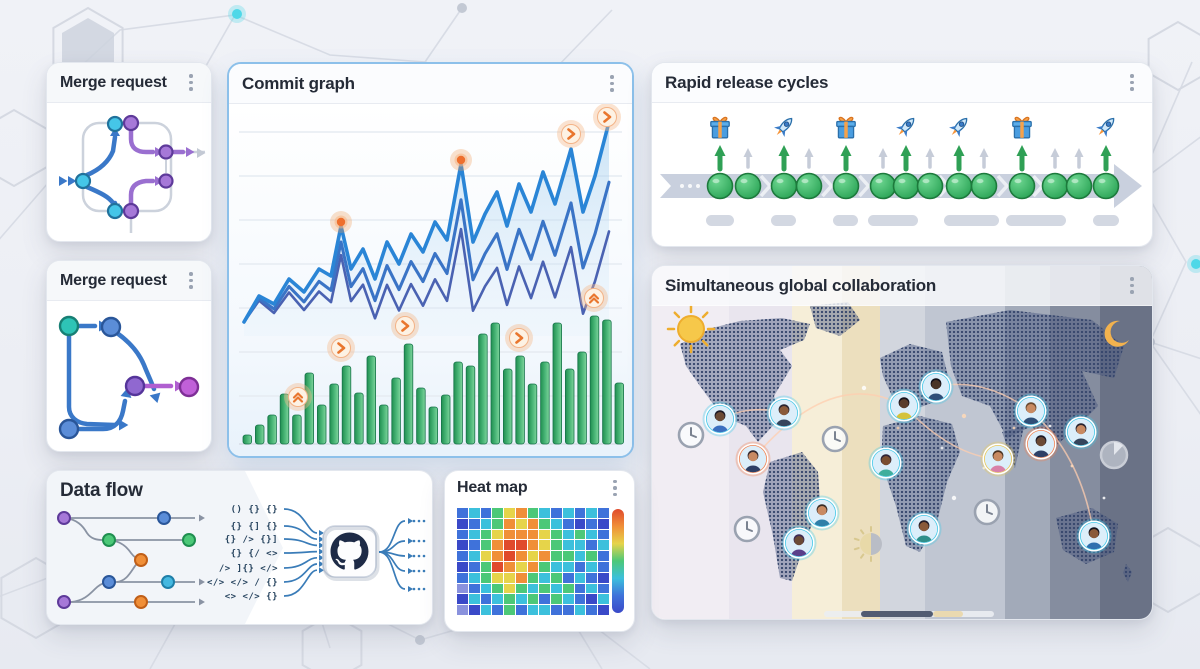  I want to click on heatmap-grid, so click(533, 561).